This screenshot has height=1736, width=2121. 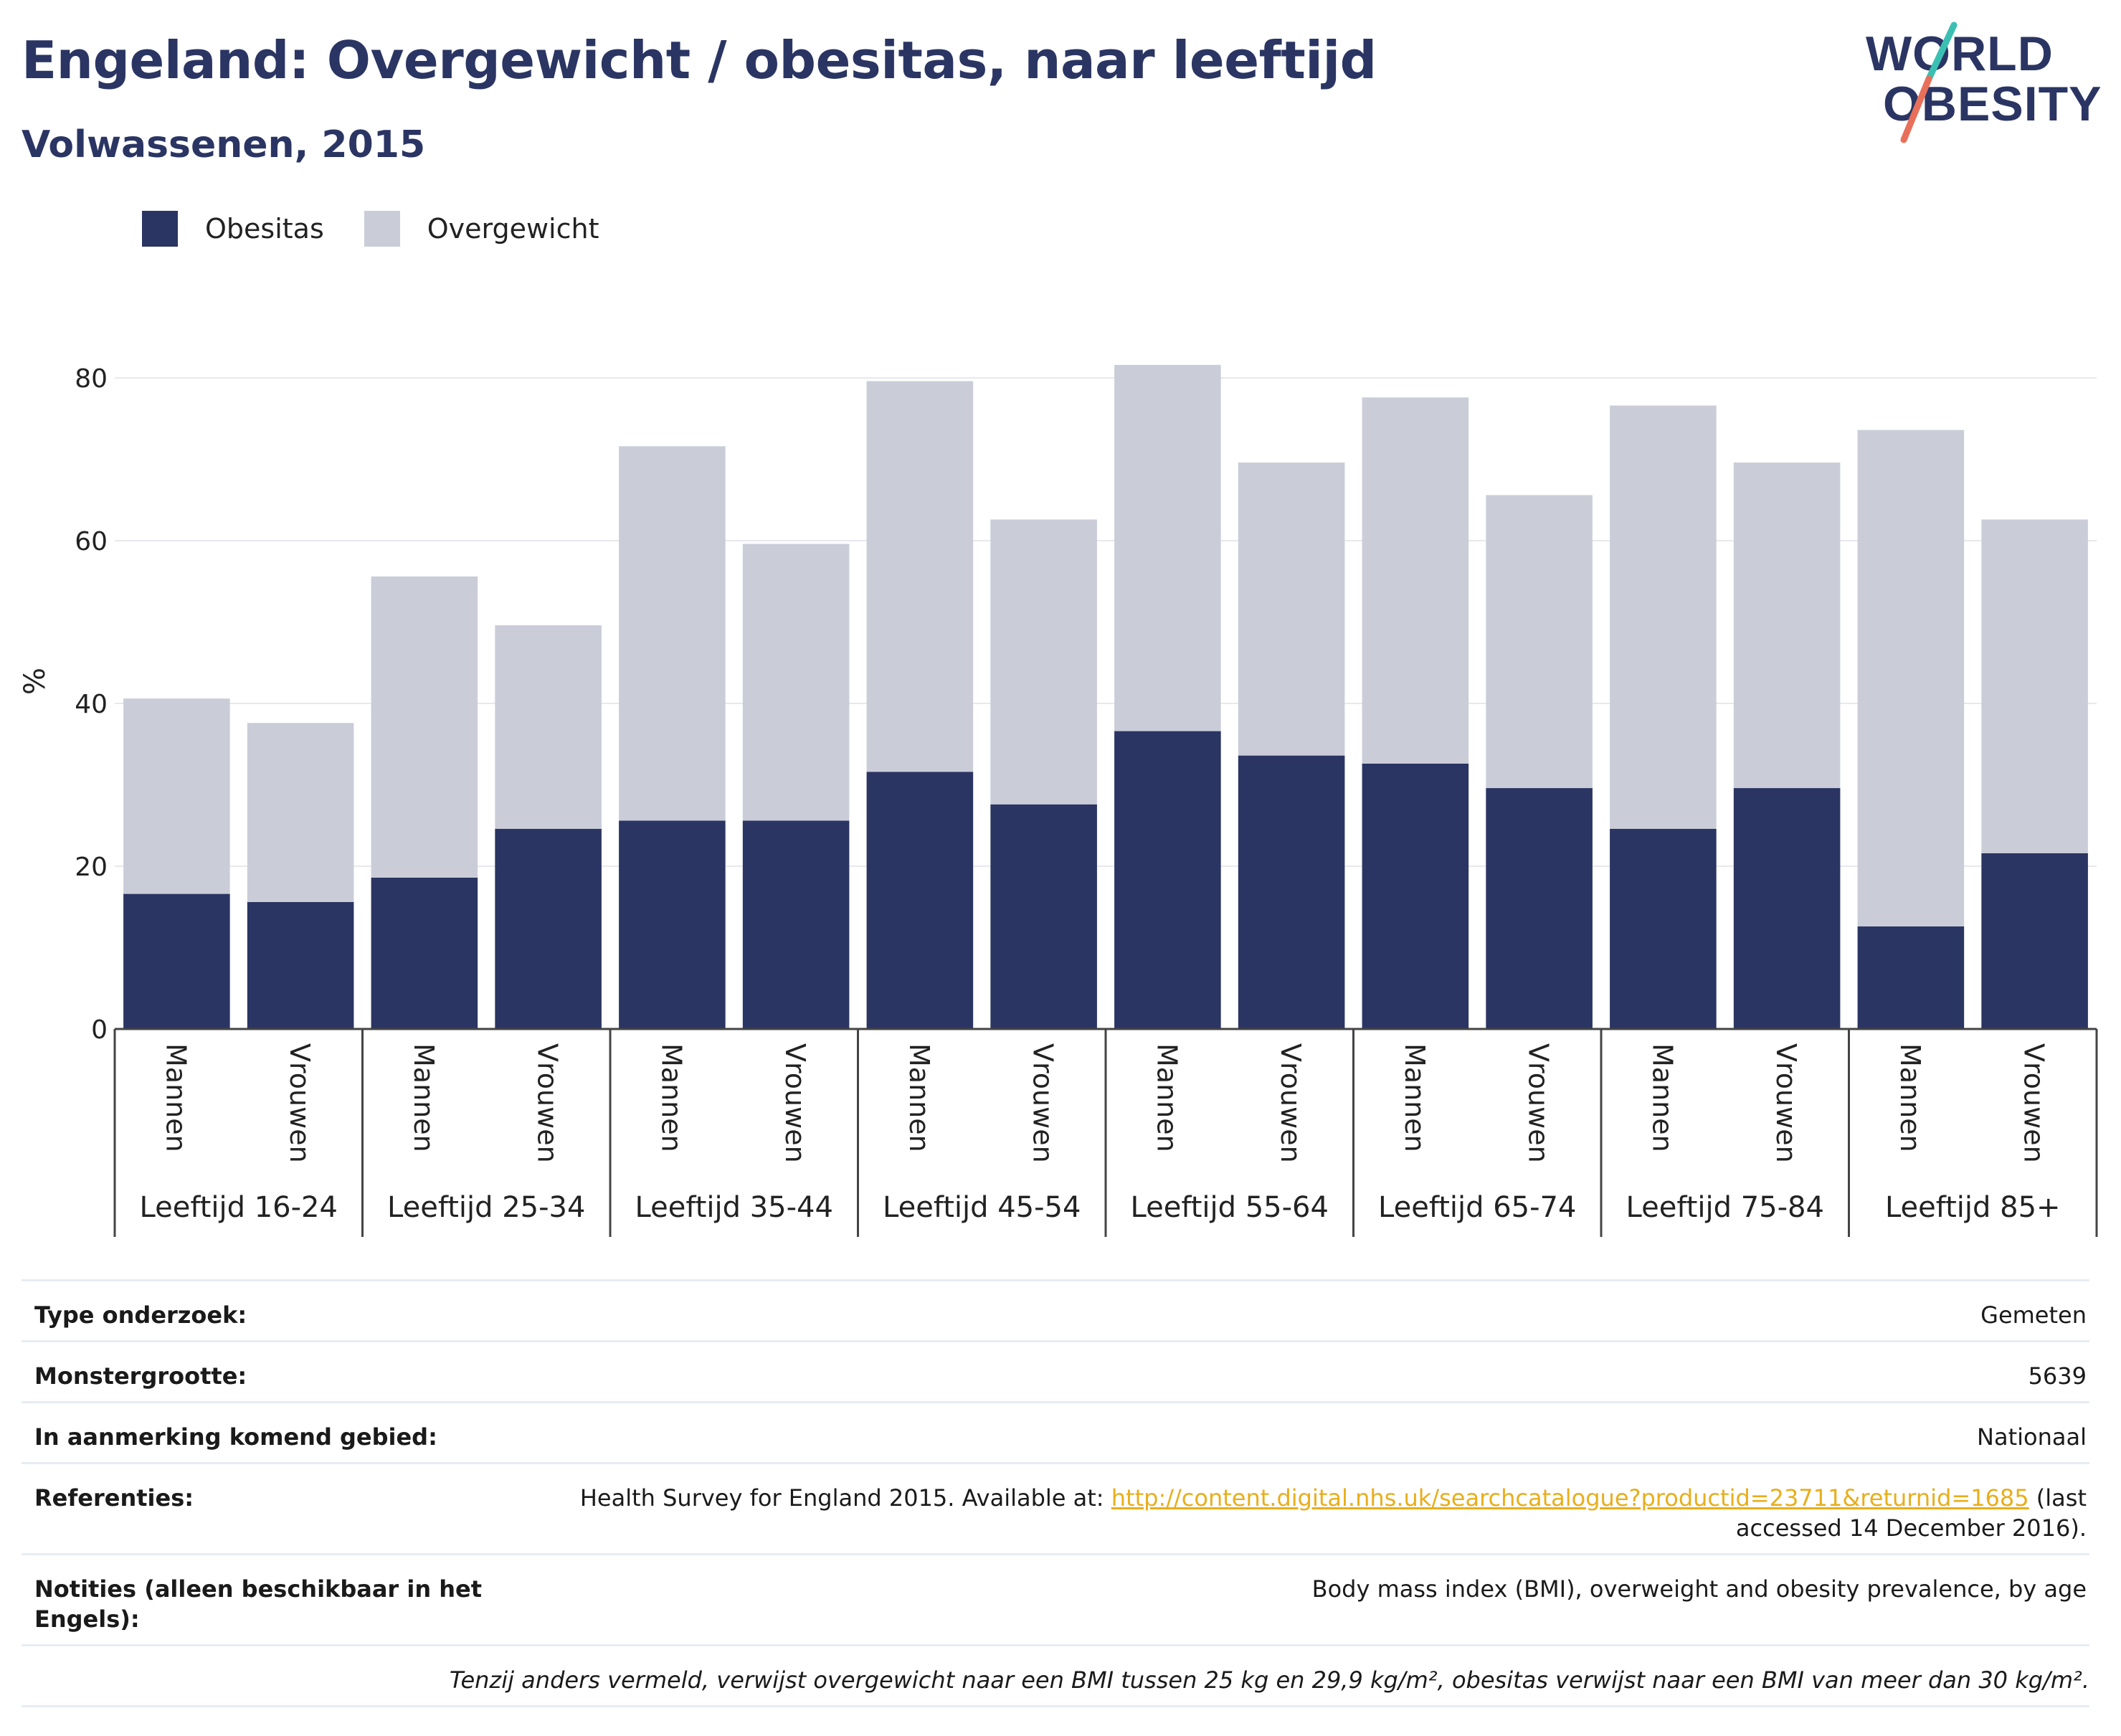 I want to click on y-tick-label: 80, so click(x=91, y=379).